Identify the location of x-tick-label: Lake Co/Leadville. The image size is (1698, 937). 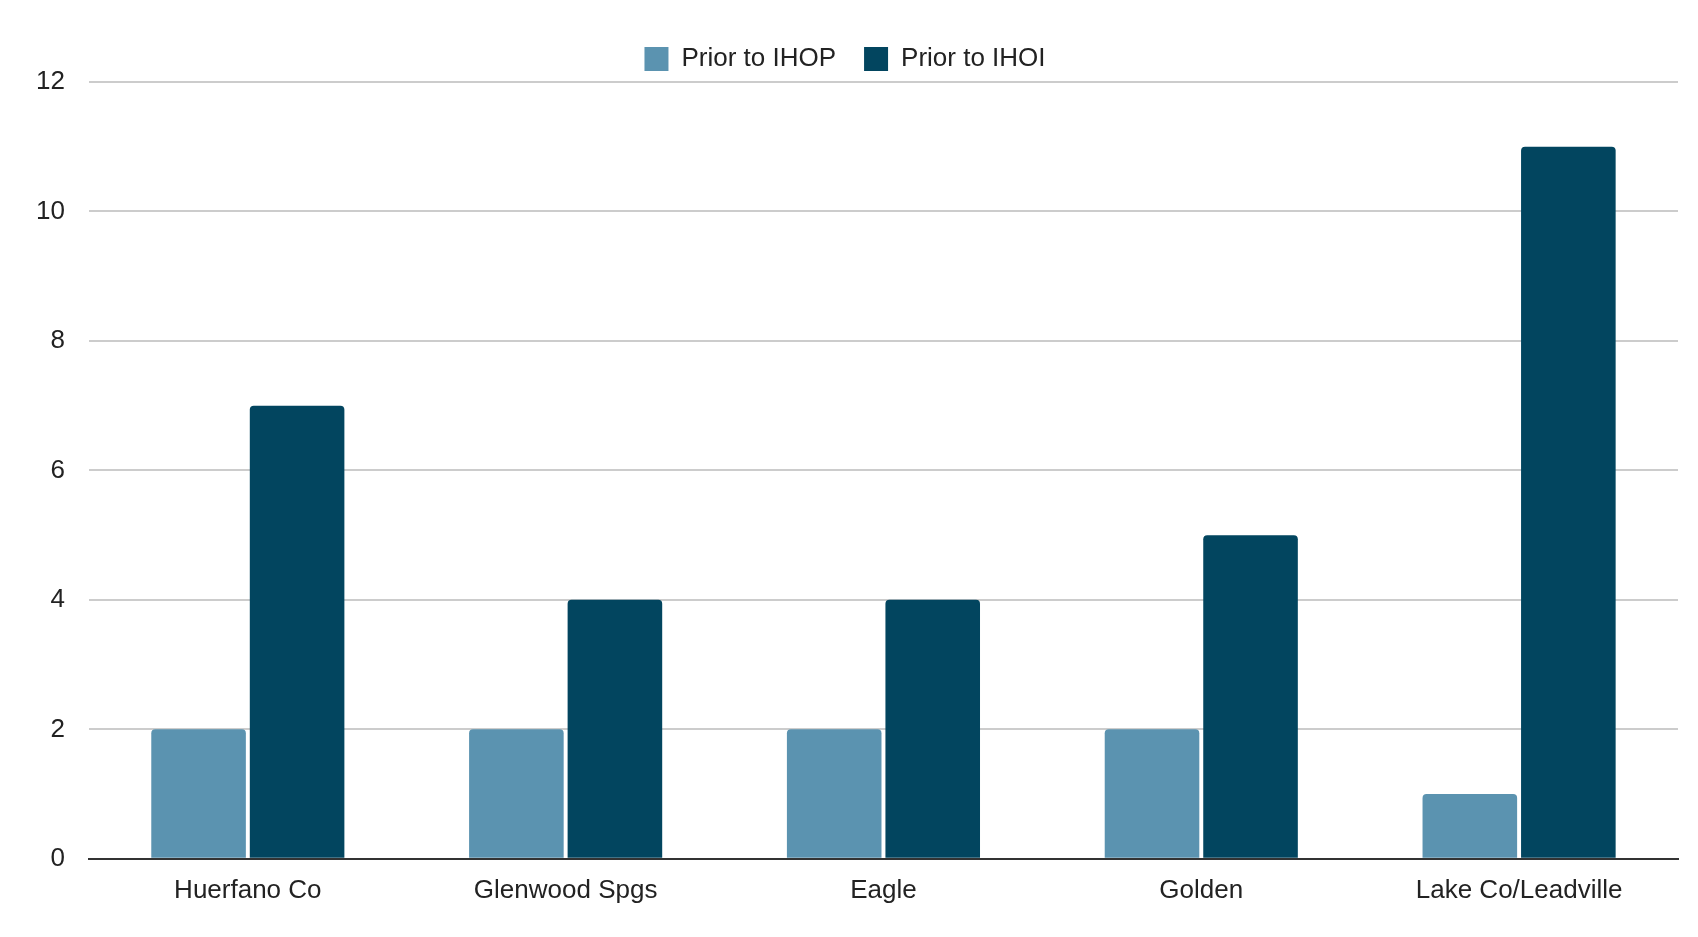
(1519, 888).